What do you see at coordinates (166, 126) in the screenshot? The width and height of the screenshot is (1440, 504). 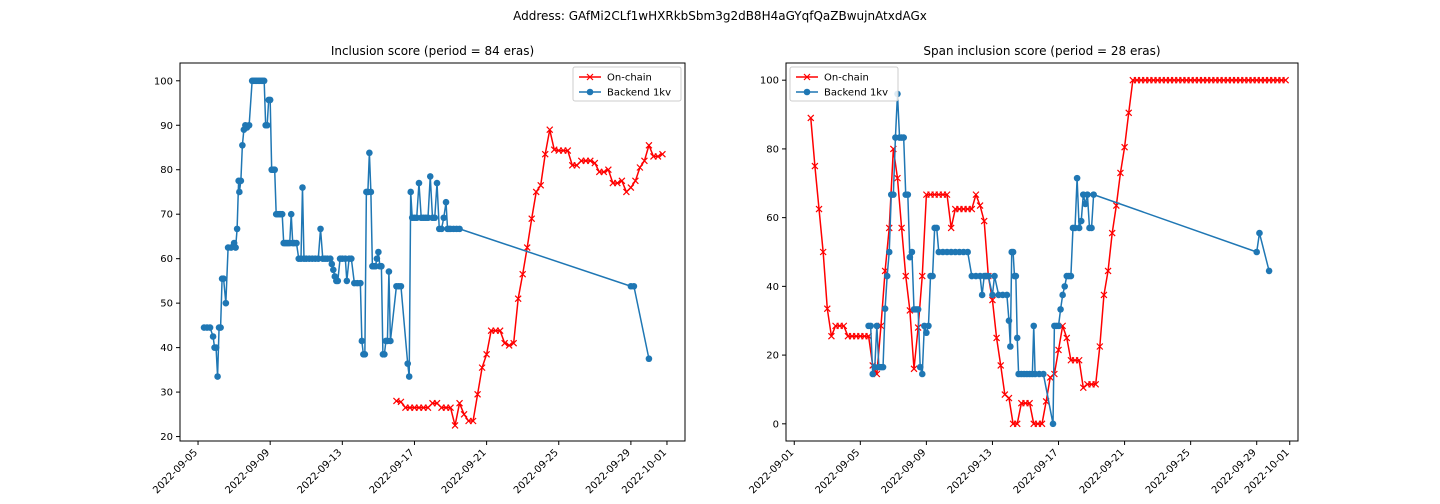 I see `y-tick-label: 90` at bounding box center [166, 126].